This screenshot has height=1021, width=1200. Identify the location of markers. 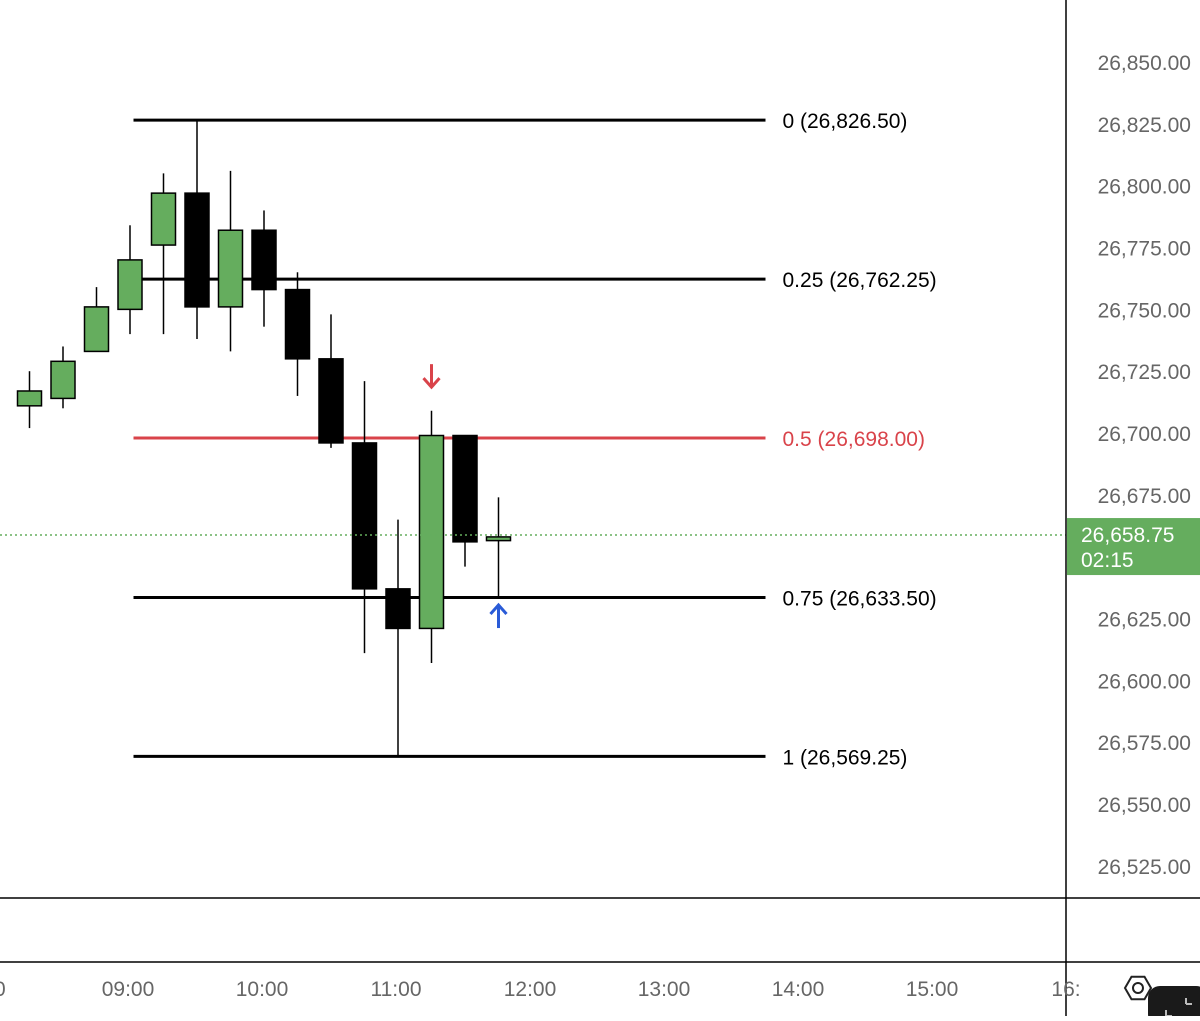
(465, 496).